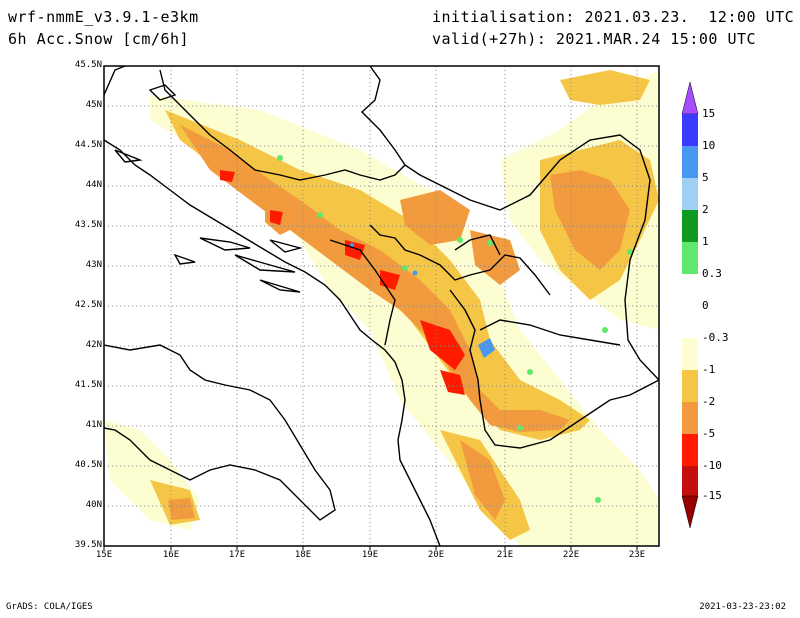 Image resolution: width=800 pixels, height=618 pixels. Describe the element at coordinates (505, 555) in the screenshot. I see `lon-label: 21E` at that location.